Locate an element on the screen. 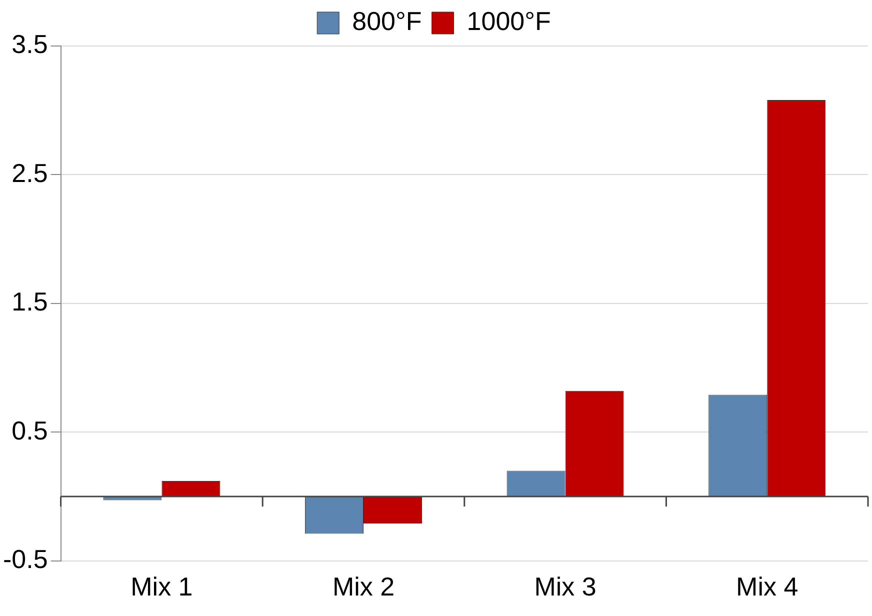  y-tick-label: 2.5 is located at coordinates (30, 173).